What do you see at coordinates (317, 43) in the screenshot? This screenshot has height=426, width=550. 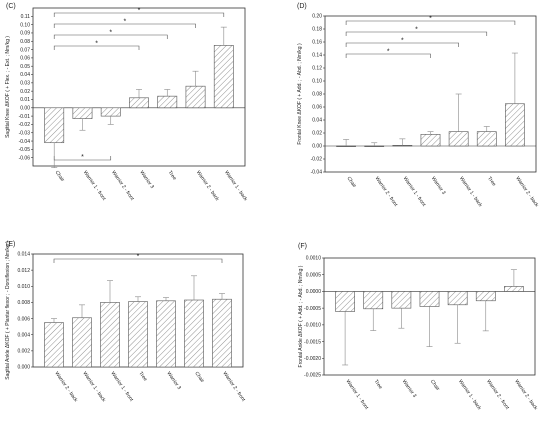 I see `y-tick-label: 0.16` at bounding box center [317, 43].